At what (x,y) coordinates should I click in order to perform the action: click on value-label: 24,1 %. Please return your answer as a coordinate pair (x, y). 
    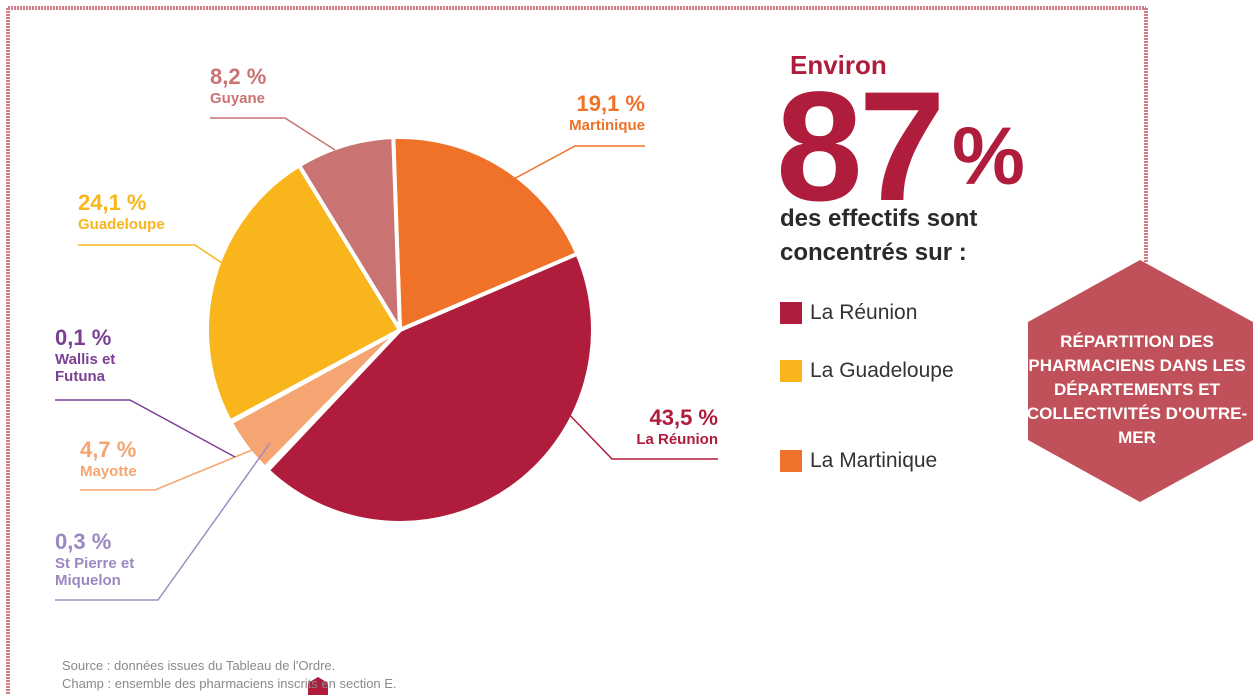
    Looking at the image, I should click on (112, 202).